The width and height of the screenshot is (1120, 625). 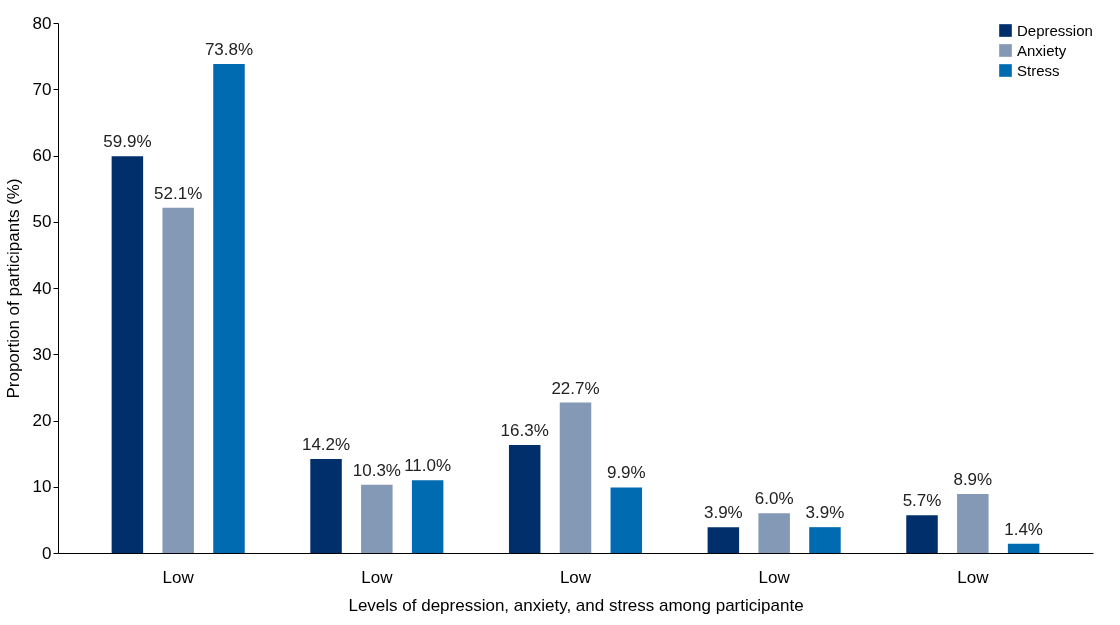 I want to click on data-label: 5.7%, so click(x=922, y=501).